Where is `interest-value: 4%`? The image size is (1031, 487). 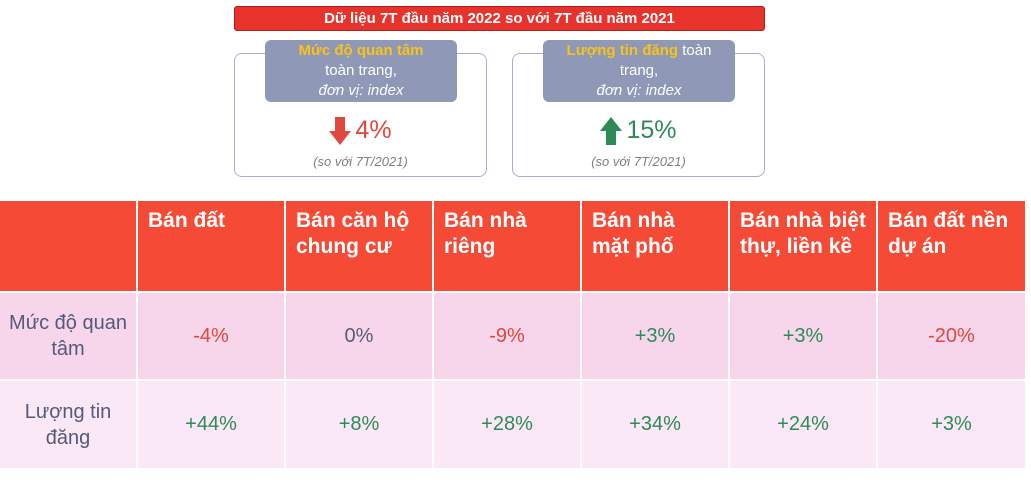 interest-value: 4% is located at coordinates (373, 130).